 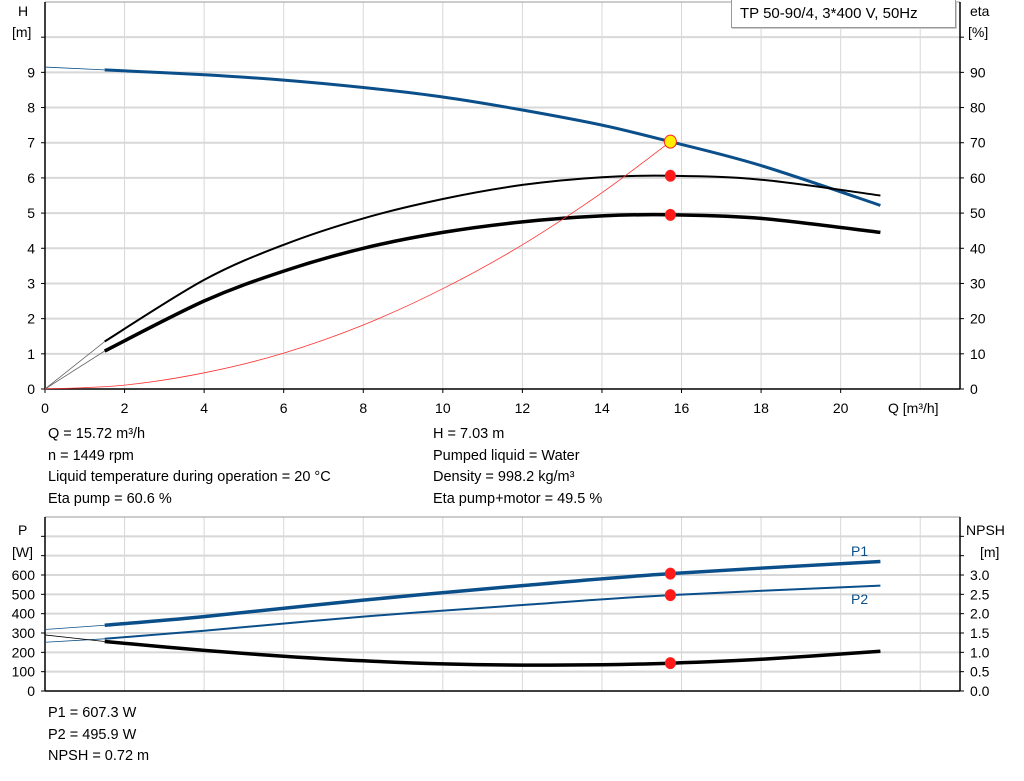 I want to click on x-tick-label: 2, so click(x=125, y=408).